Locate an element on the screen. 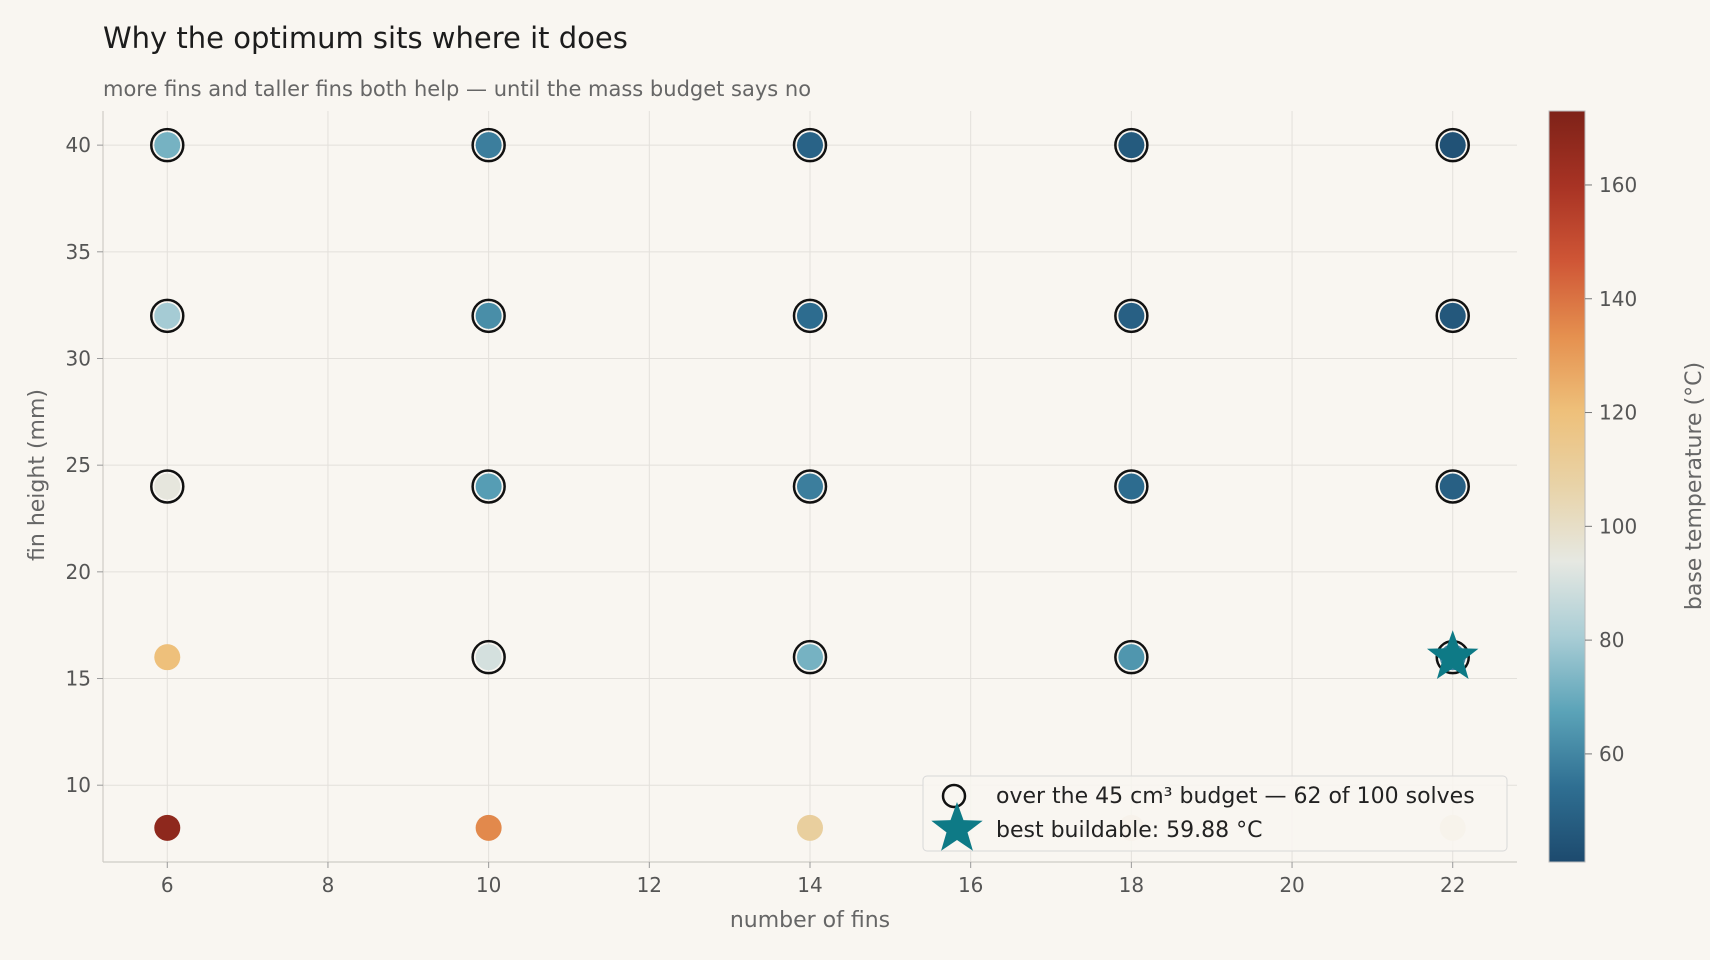  x-tick-label: 16 is located at coordinates (970, 885).